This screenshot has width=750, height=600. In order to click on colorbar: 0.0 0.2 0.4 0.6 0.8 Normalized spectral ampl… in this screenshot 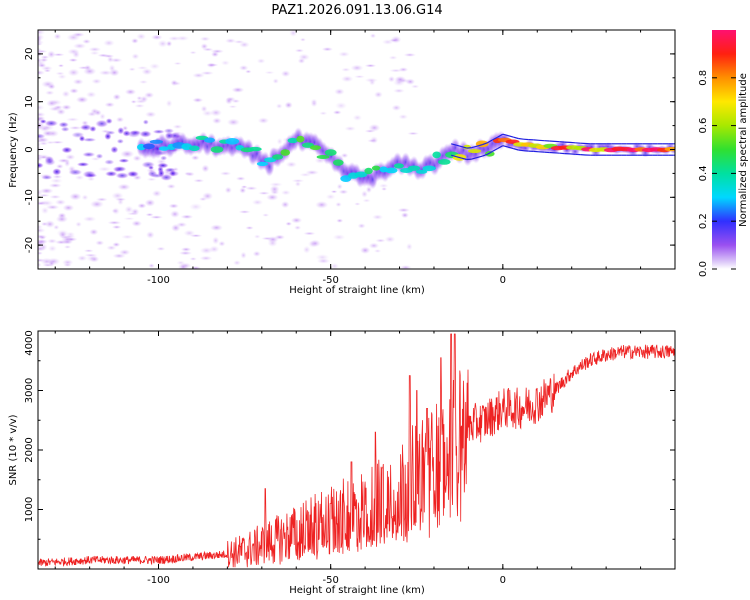, I will do `click(723, 153)`.